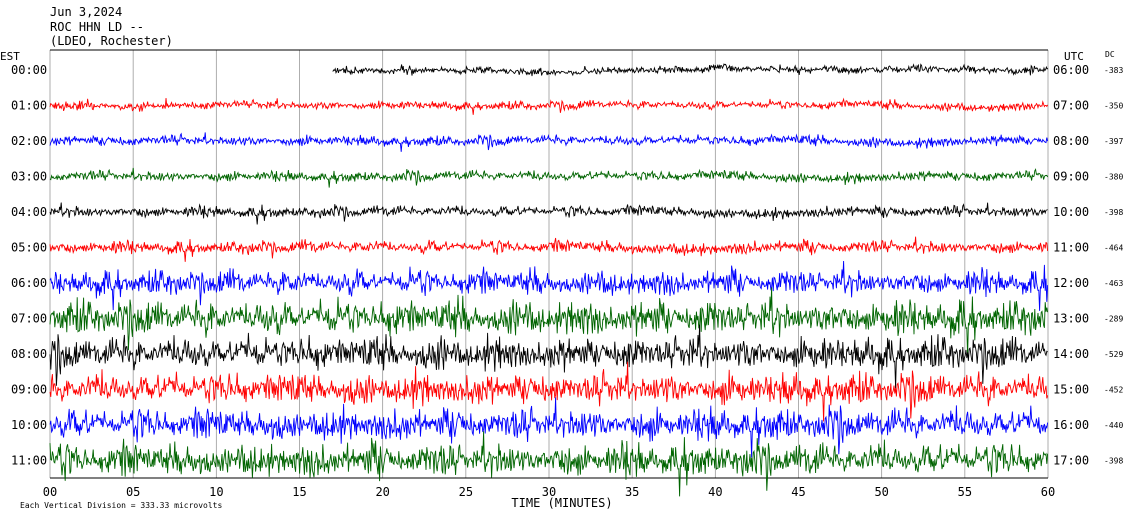 This screenshot has width=1130, height=519. Describe the element at coordinates (1113, 390) in the screenshot. I see `dc-offset-label: -452` at that location.